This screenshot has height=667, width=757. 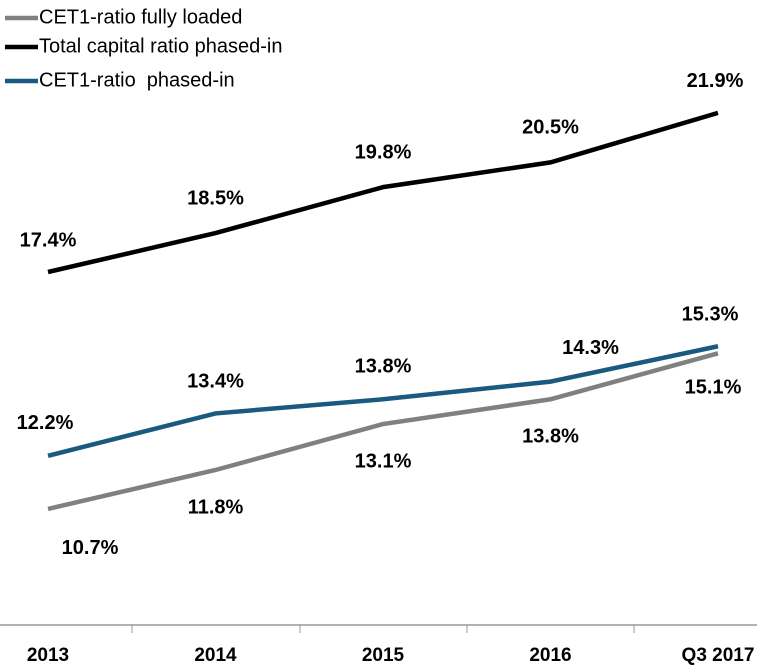 What do you see at coordinates (216, 507) in the screenshot?
I see `data-label: 11.8%` at bounding box center [216, 507].